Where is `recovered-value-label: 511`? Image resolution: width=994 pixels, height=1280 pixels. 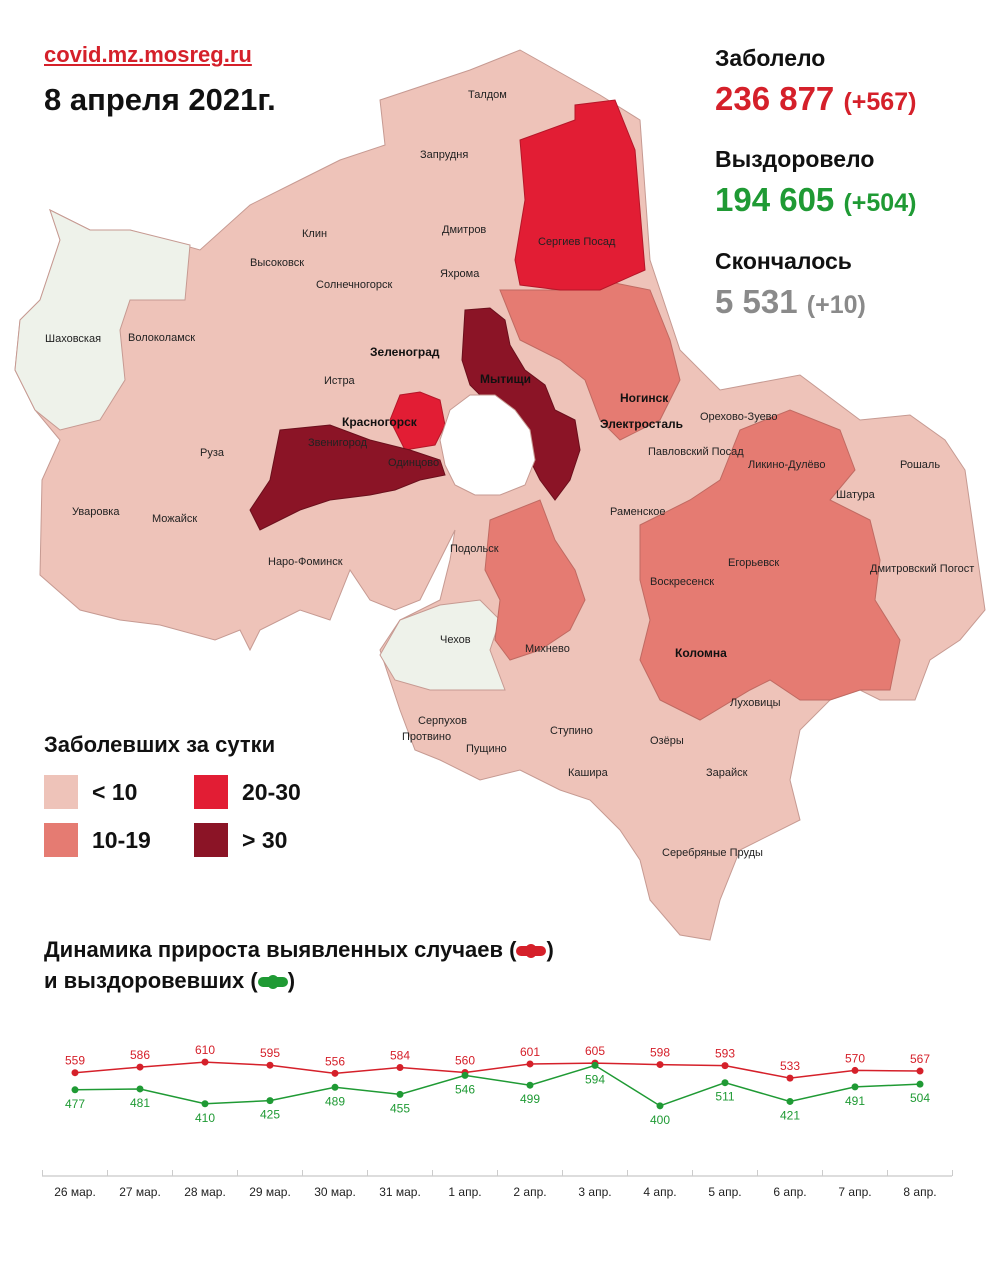 recovered-value-label: 511 is located at coordinates (724, 1097).